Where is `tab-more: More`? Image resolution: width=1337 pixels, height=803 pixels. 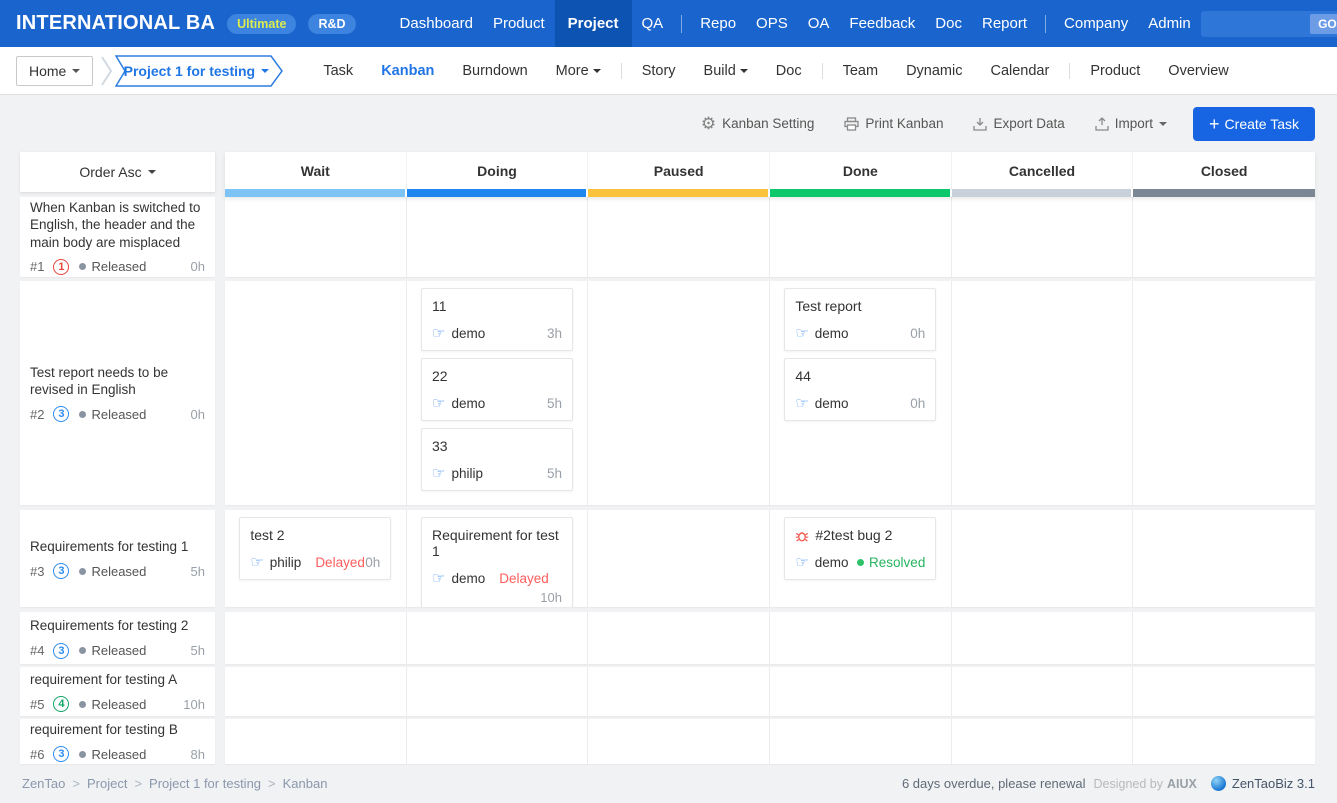 tab-more: More is located at coordinates (578, 71).